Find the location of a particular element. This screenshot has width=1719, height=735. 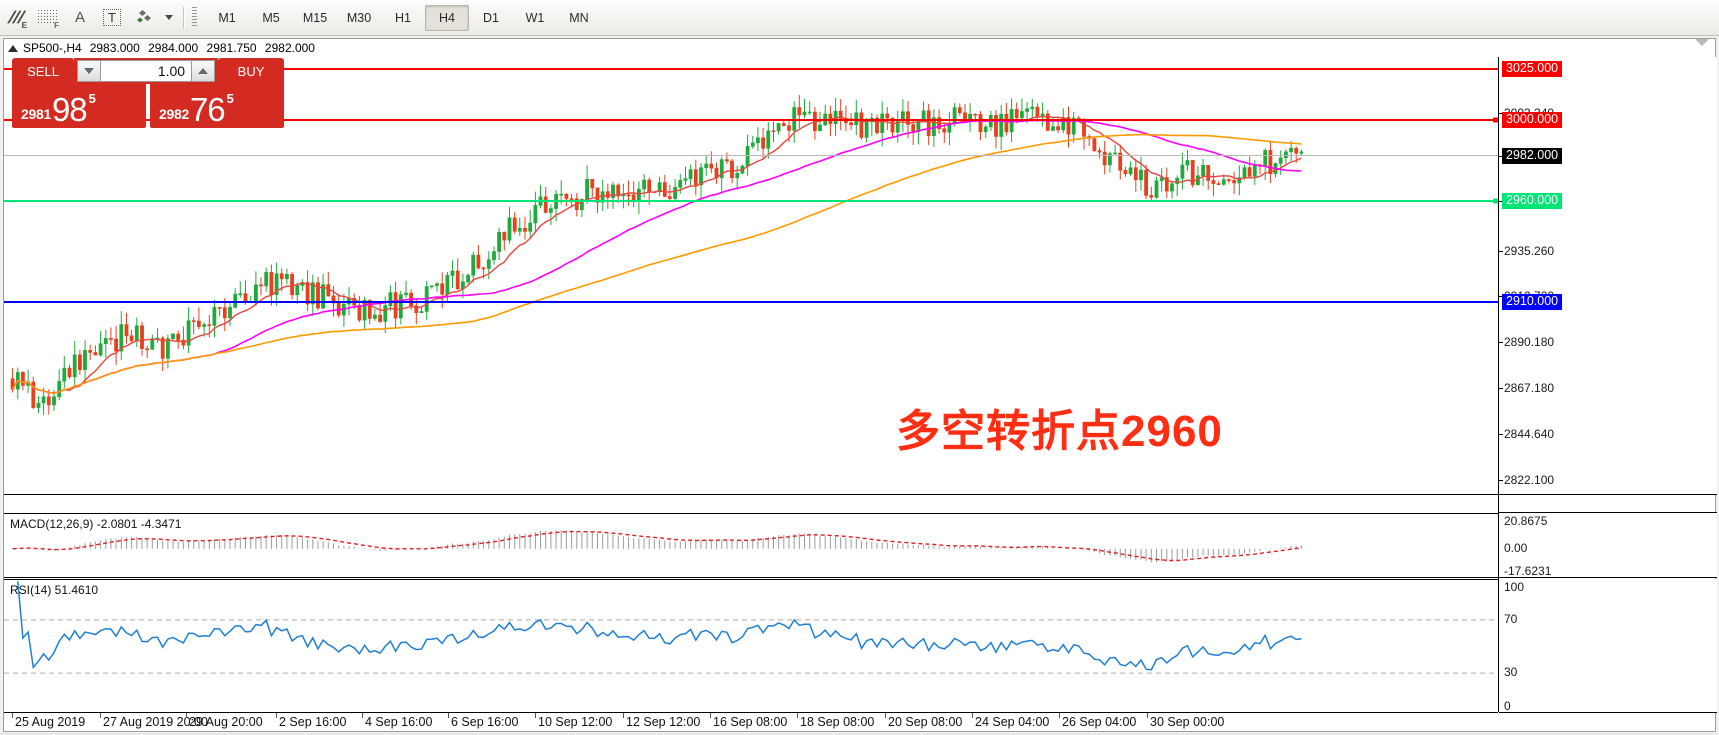

volume-stepper: 1.00 is located at coordinates (146, 71).